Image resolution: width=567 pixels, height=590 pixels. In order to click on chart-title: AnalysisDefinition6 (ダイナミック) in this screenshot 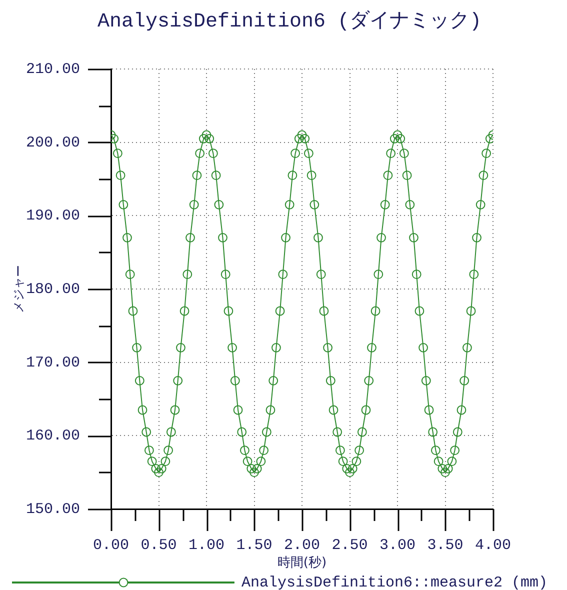, I will do `click(289, 21)`.